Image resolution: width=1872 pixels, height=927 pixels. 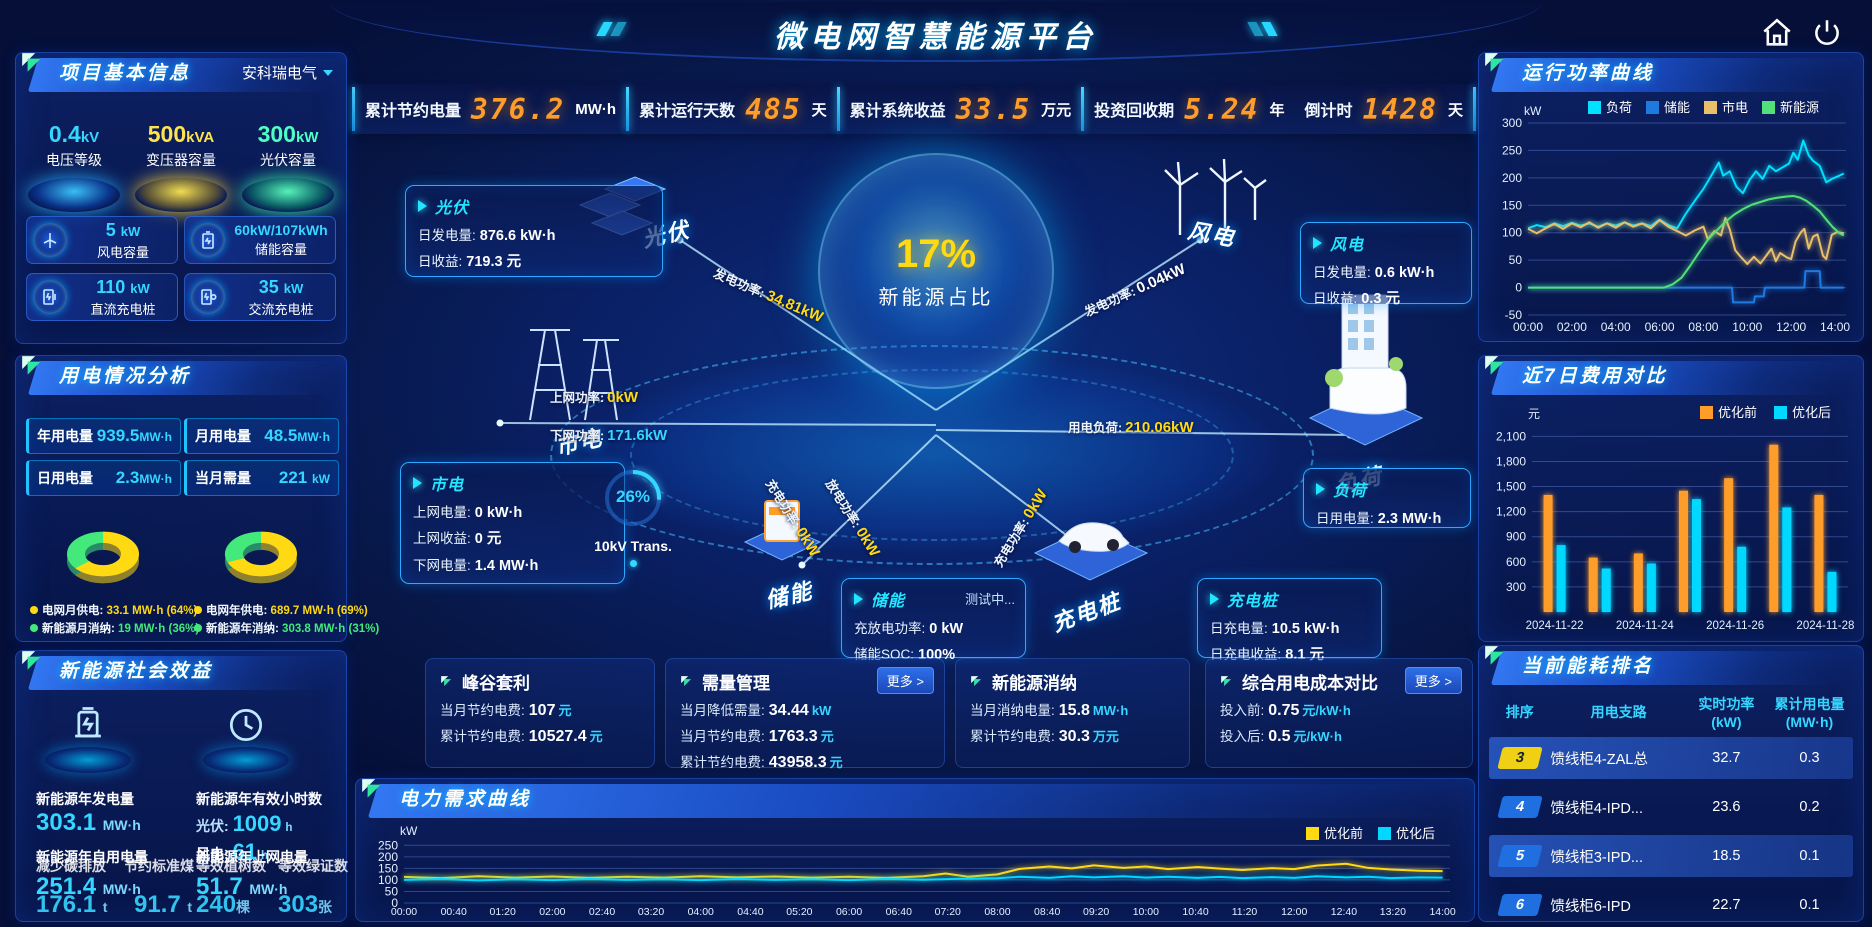 I want to click on flow-load-power: 用电负荷: 210.06kW, so click(x=1131, y=427).